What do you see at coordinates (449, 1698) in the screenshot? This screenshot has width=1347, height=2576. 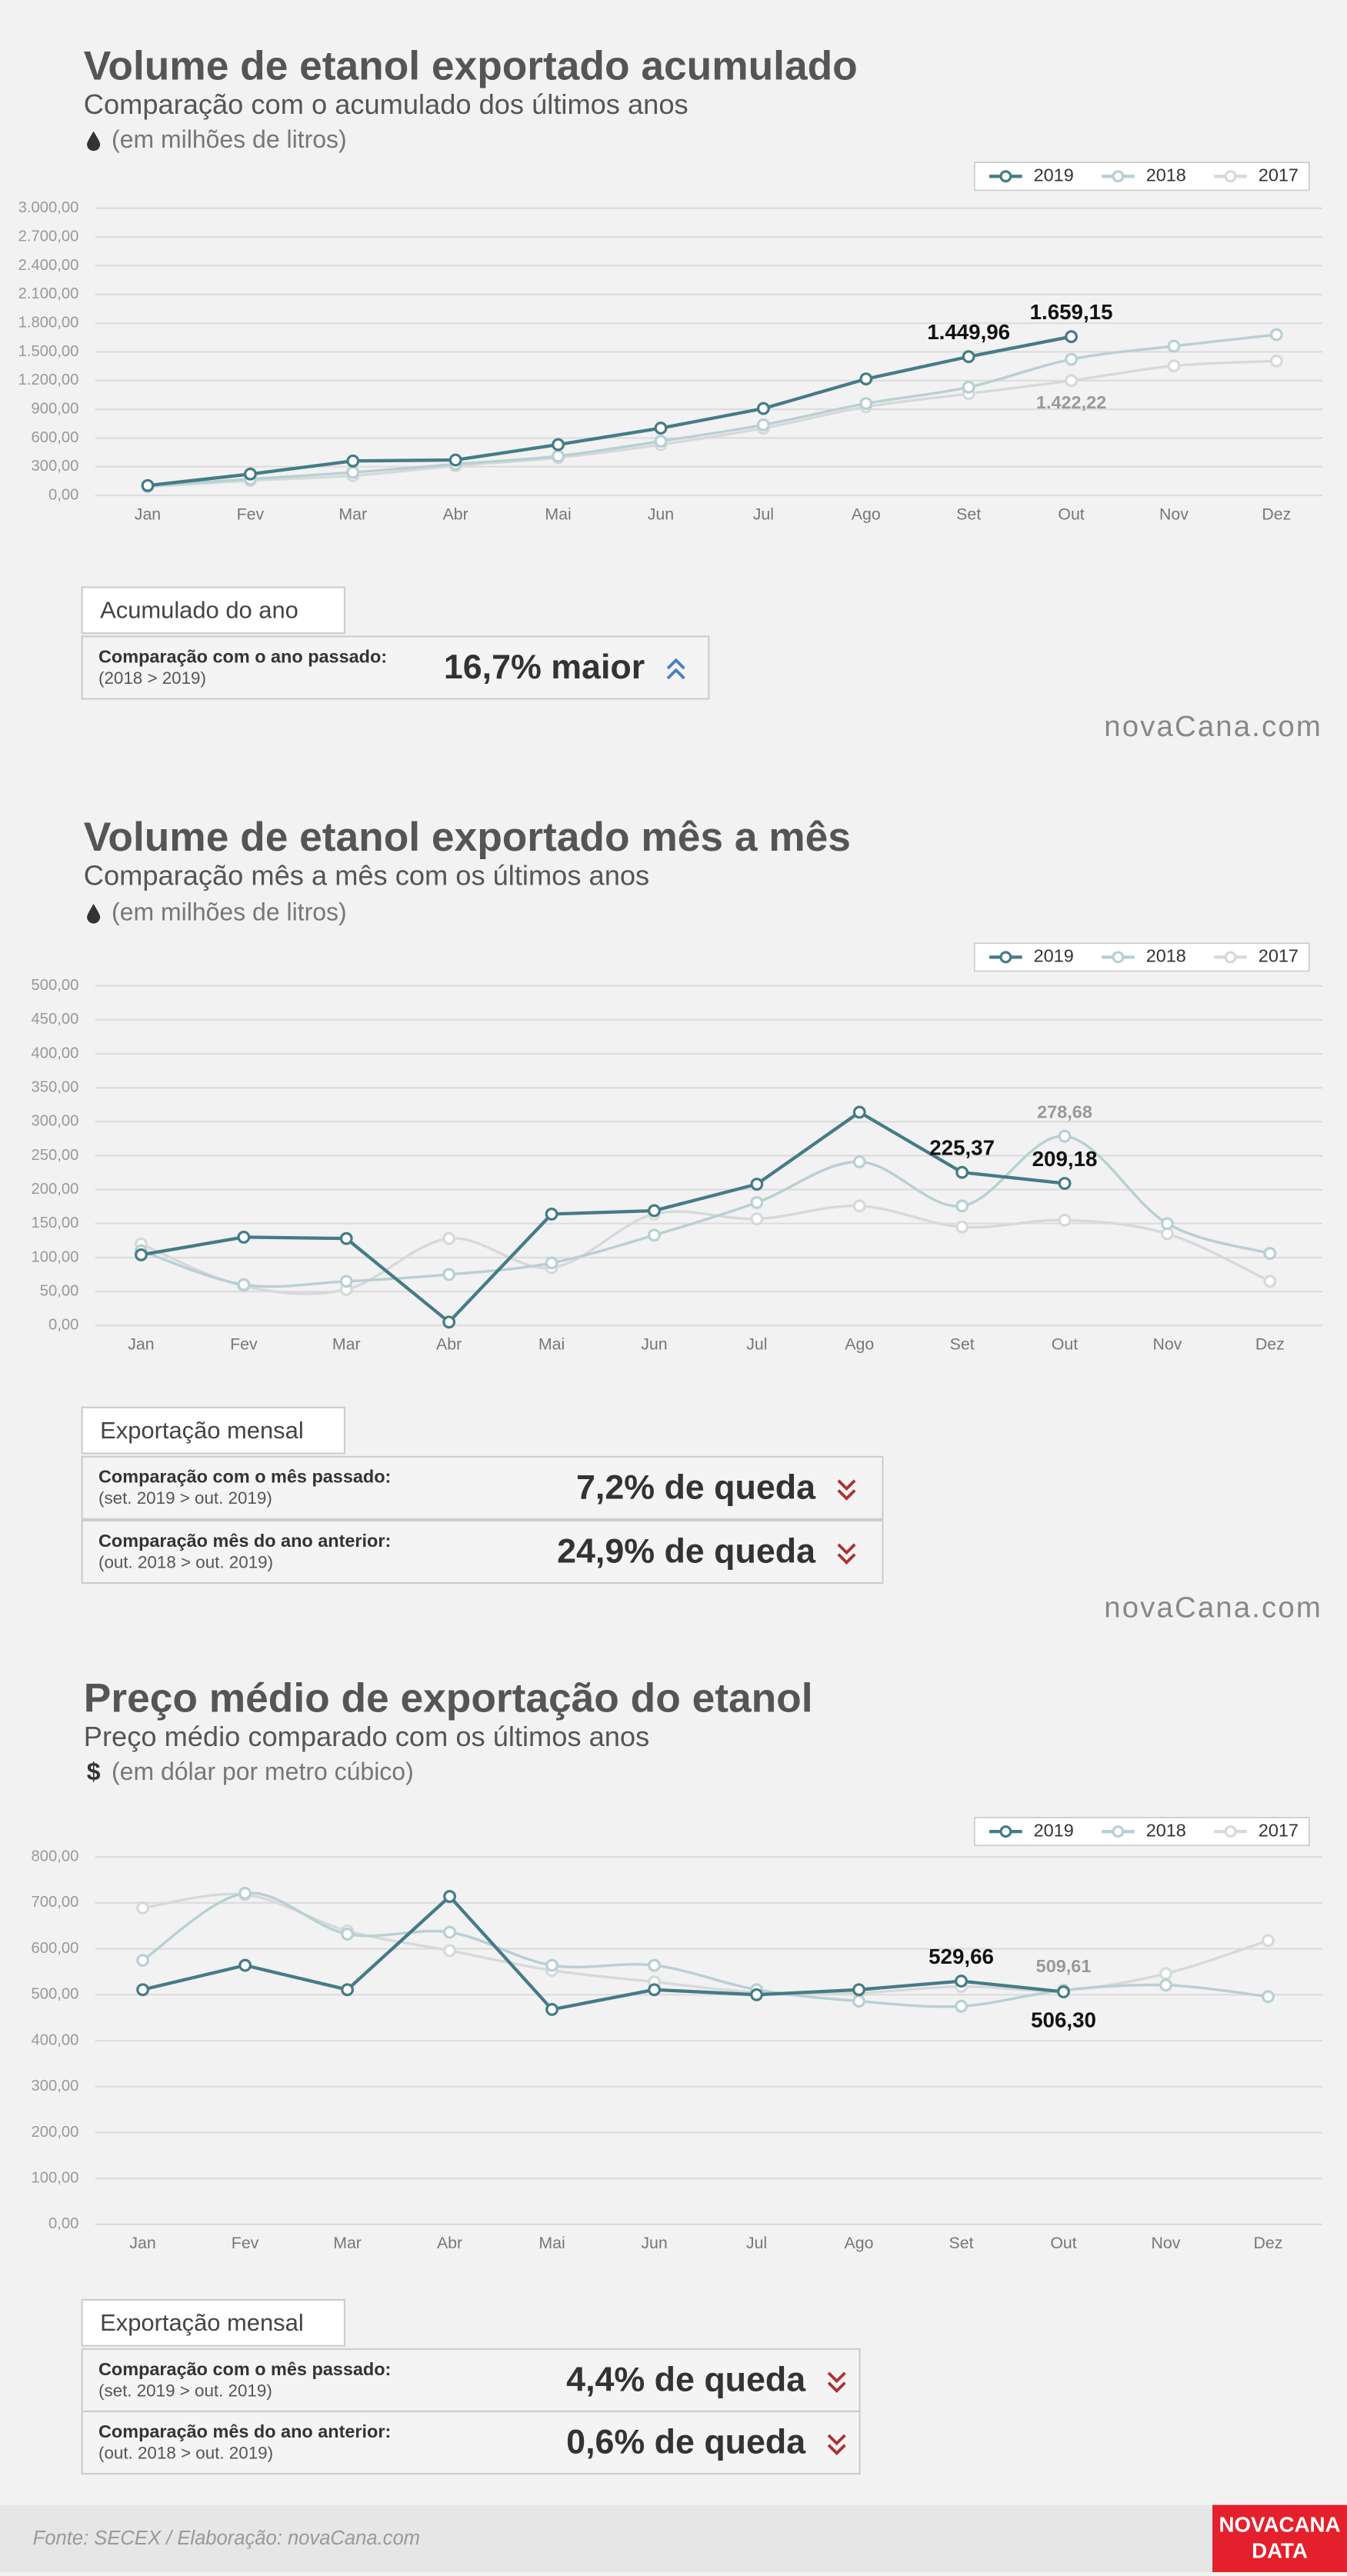 I see `chart-title: Preço médio de exportação do etanol` at bounding box center [449, 1698].